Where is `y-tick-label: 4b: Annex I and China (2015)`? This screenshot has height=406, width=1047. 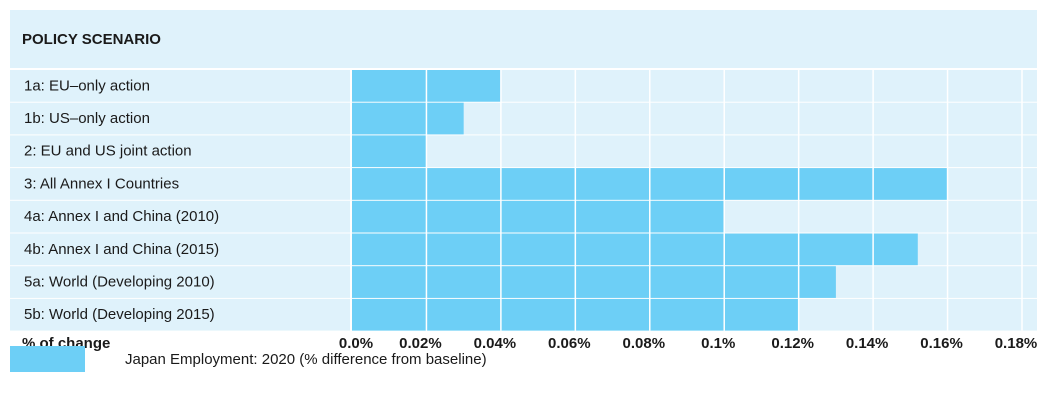
y-tick-label: 4b: Annex I and China (2015) is located at coordinates (121, 249).